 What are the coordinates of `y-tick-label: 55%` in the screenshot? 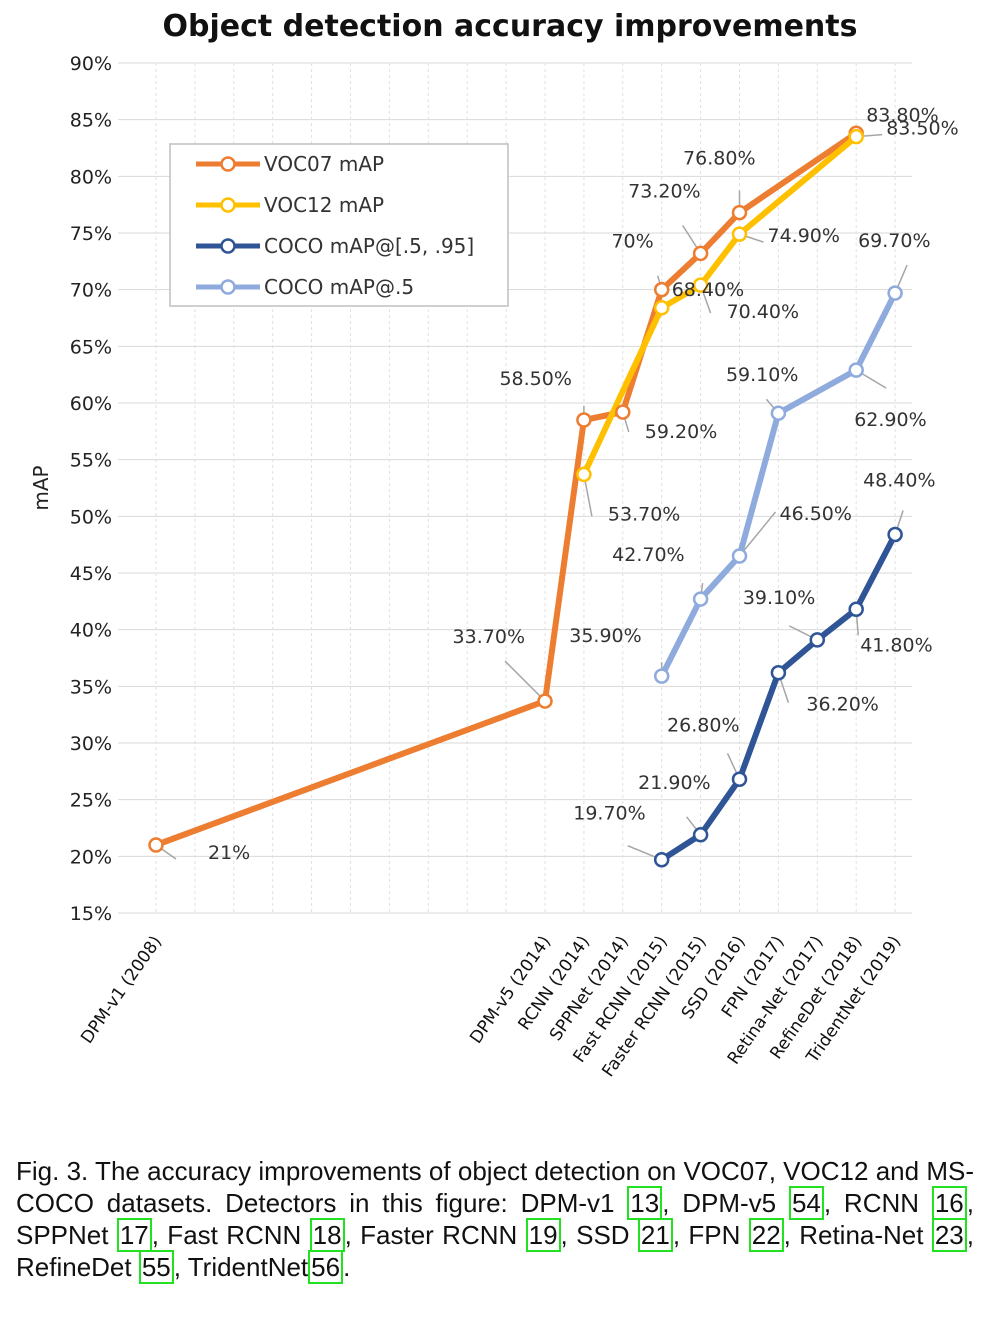 It's located at (91, 461).